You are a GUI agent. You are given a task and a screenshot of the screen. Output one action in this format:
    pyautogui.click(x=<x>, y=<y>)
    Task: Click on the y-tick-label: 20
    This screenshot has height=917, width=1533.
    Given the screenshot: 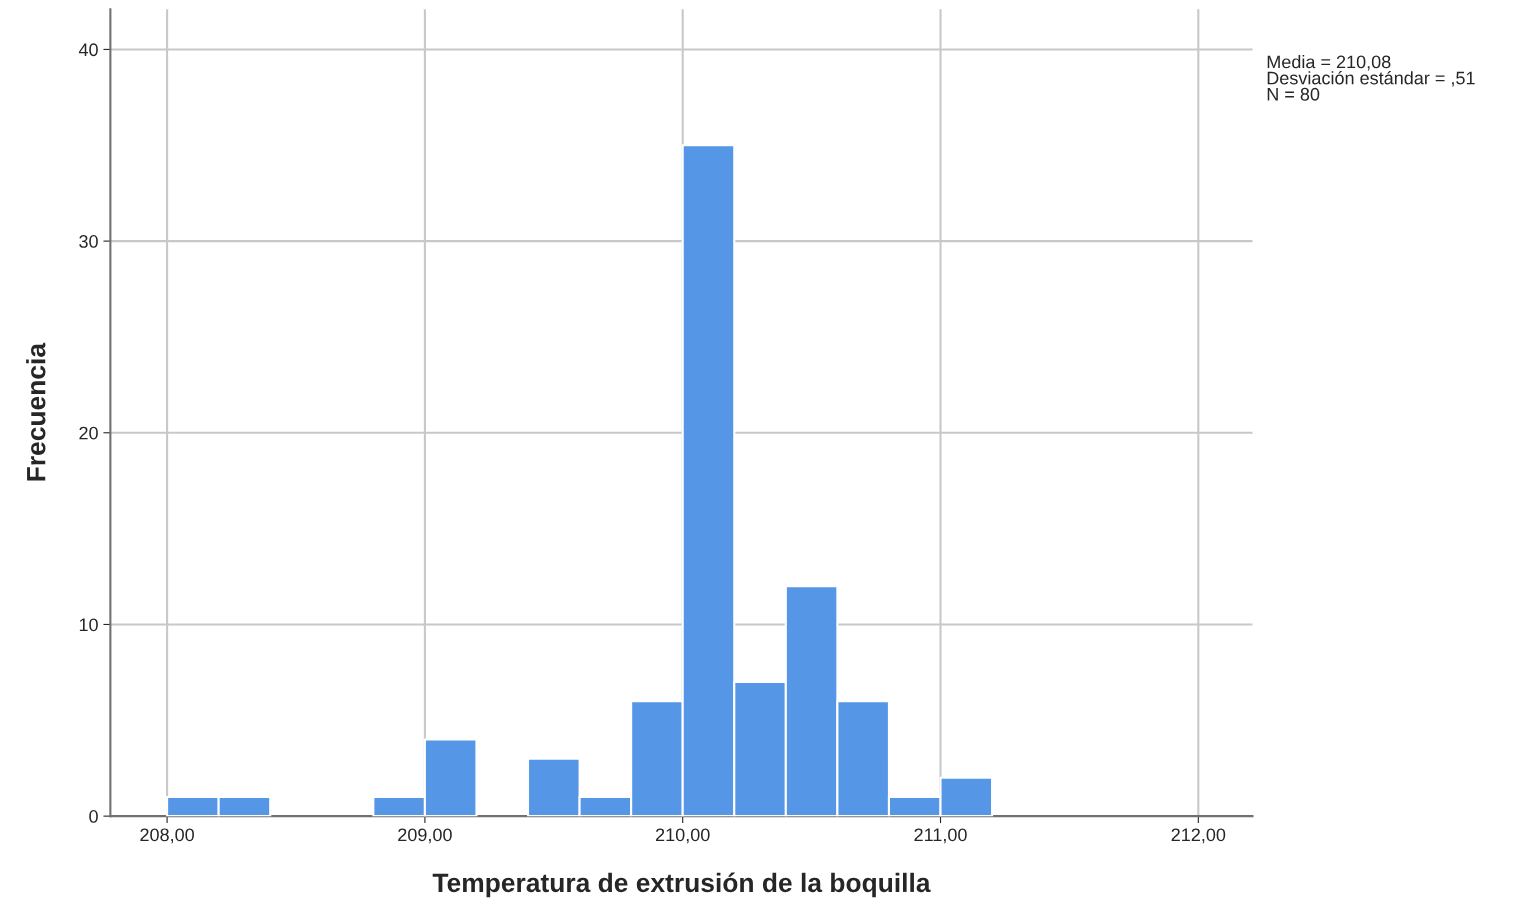 What is the action you would take?
    pyautogui.click(x=88, y=433)
    